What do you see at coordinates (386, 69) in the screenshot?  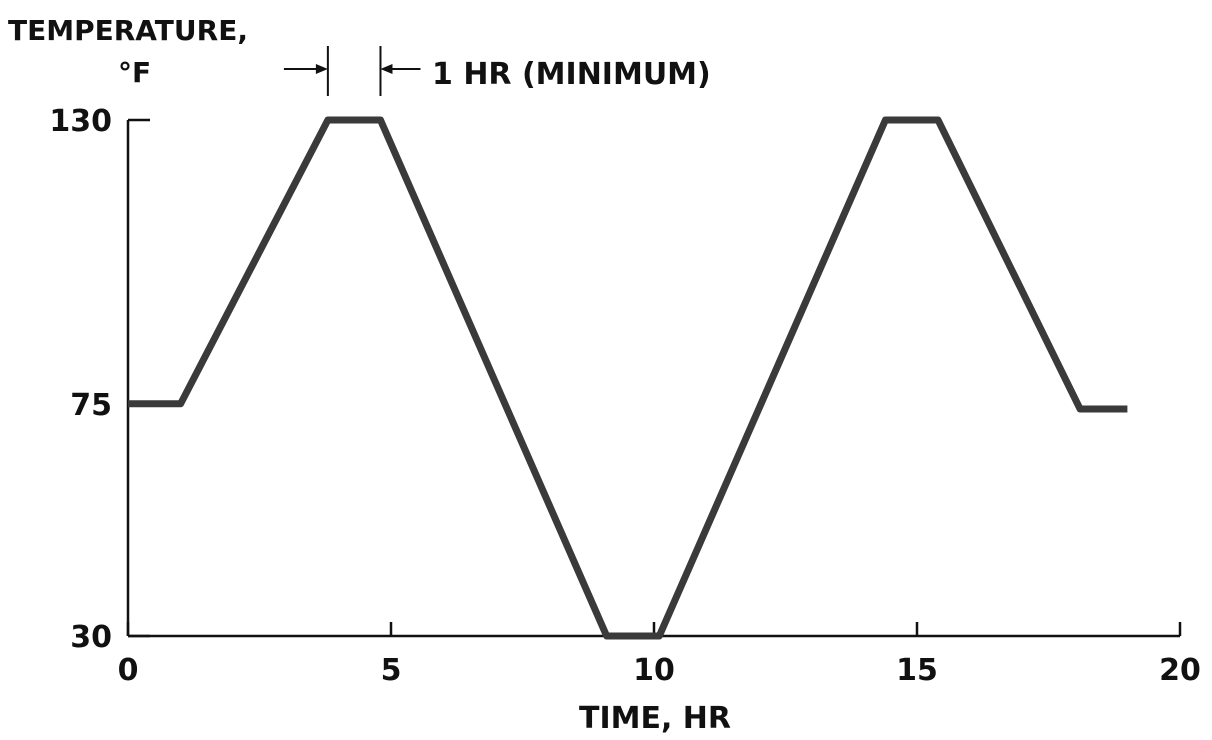 I see `dimension-arrow-right-icon` at bounding box center [386, 69].